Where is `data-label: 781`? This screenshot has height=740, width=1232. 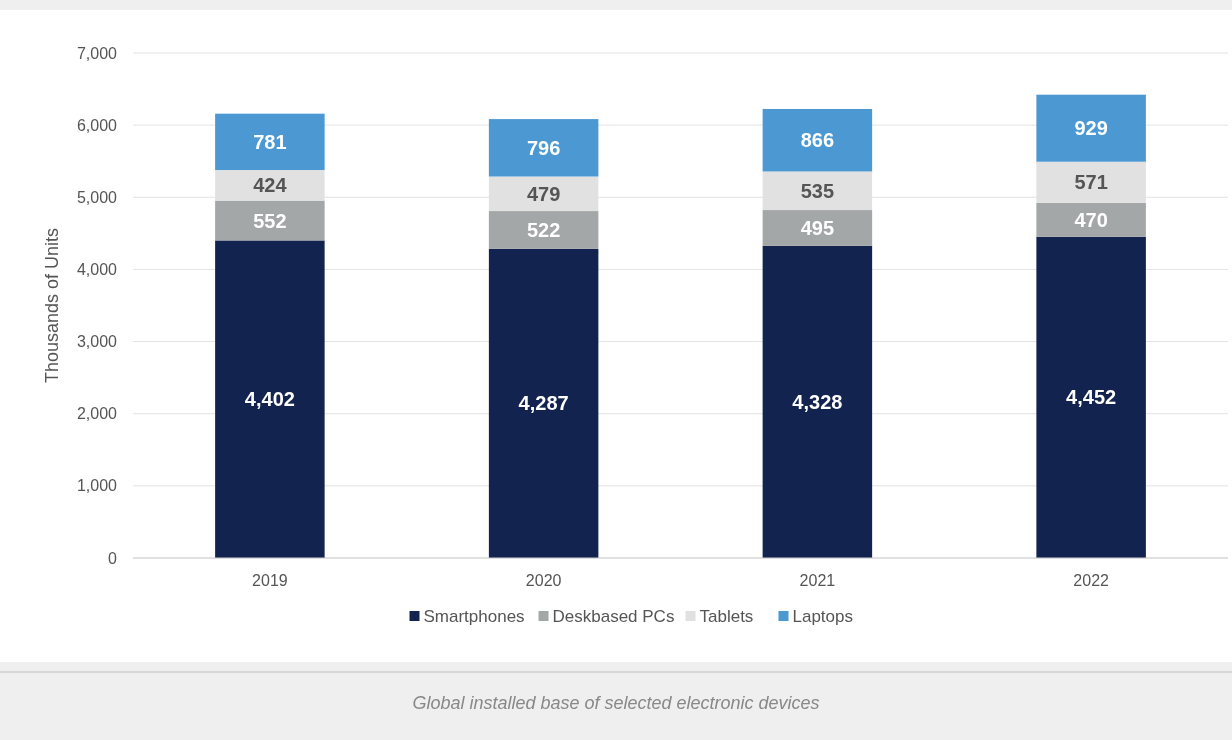 data-label: 781 is located at coordinates (270, 141).